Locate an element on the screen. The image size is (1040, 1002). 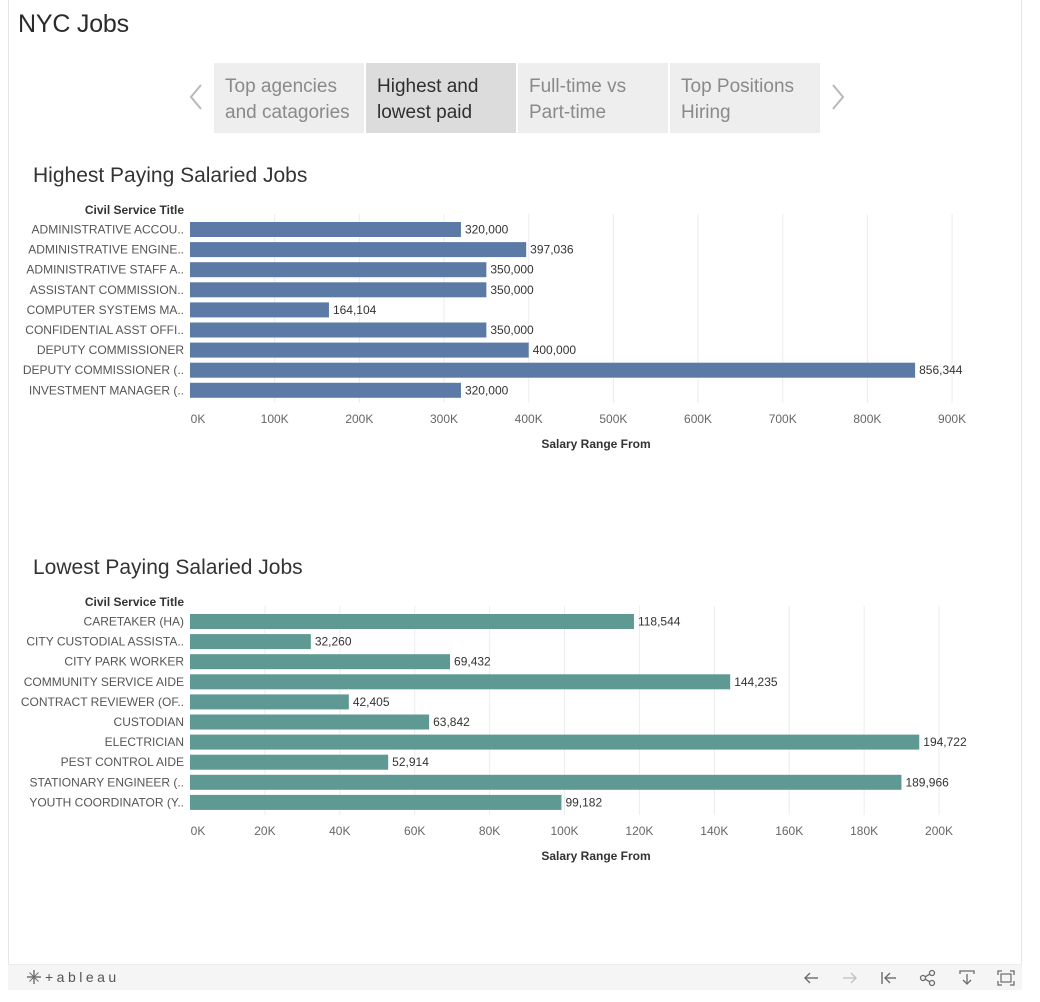
x-tick-label: 900K is located at coordinates (952, 419).